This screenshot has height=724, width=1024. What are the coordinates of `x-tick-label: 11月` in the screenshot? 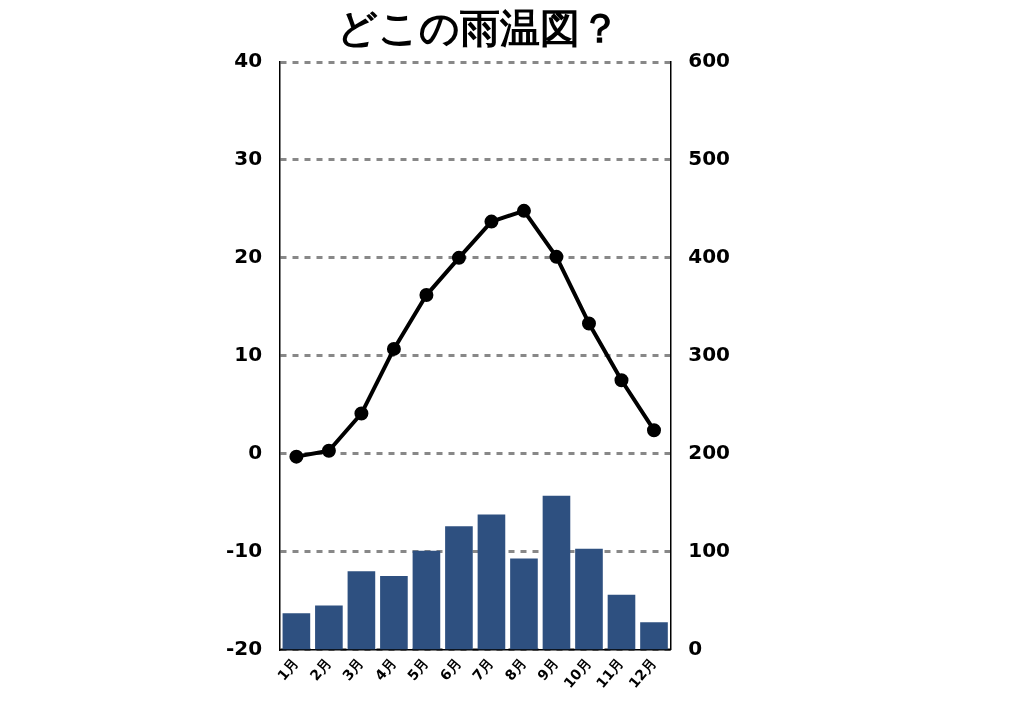 It's located at (609, 672).